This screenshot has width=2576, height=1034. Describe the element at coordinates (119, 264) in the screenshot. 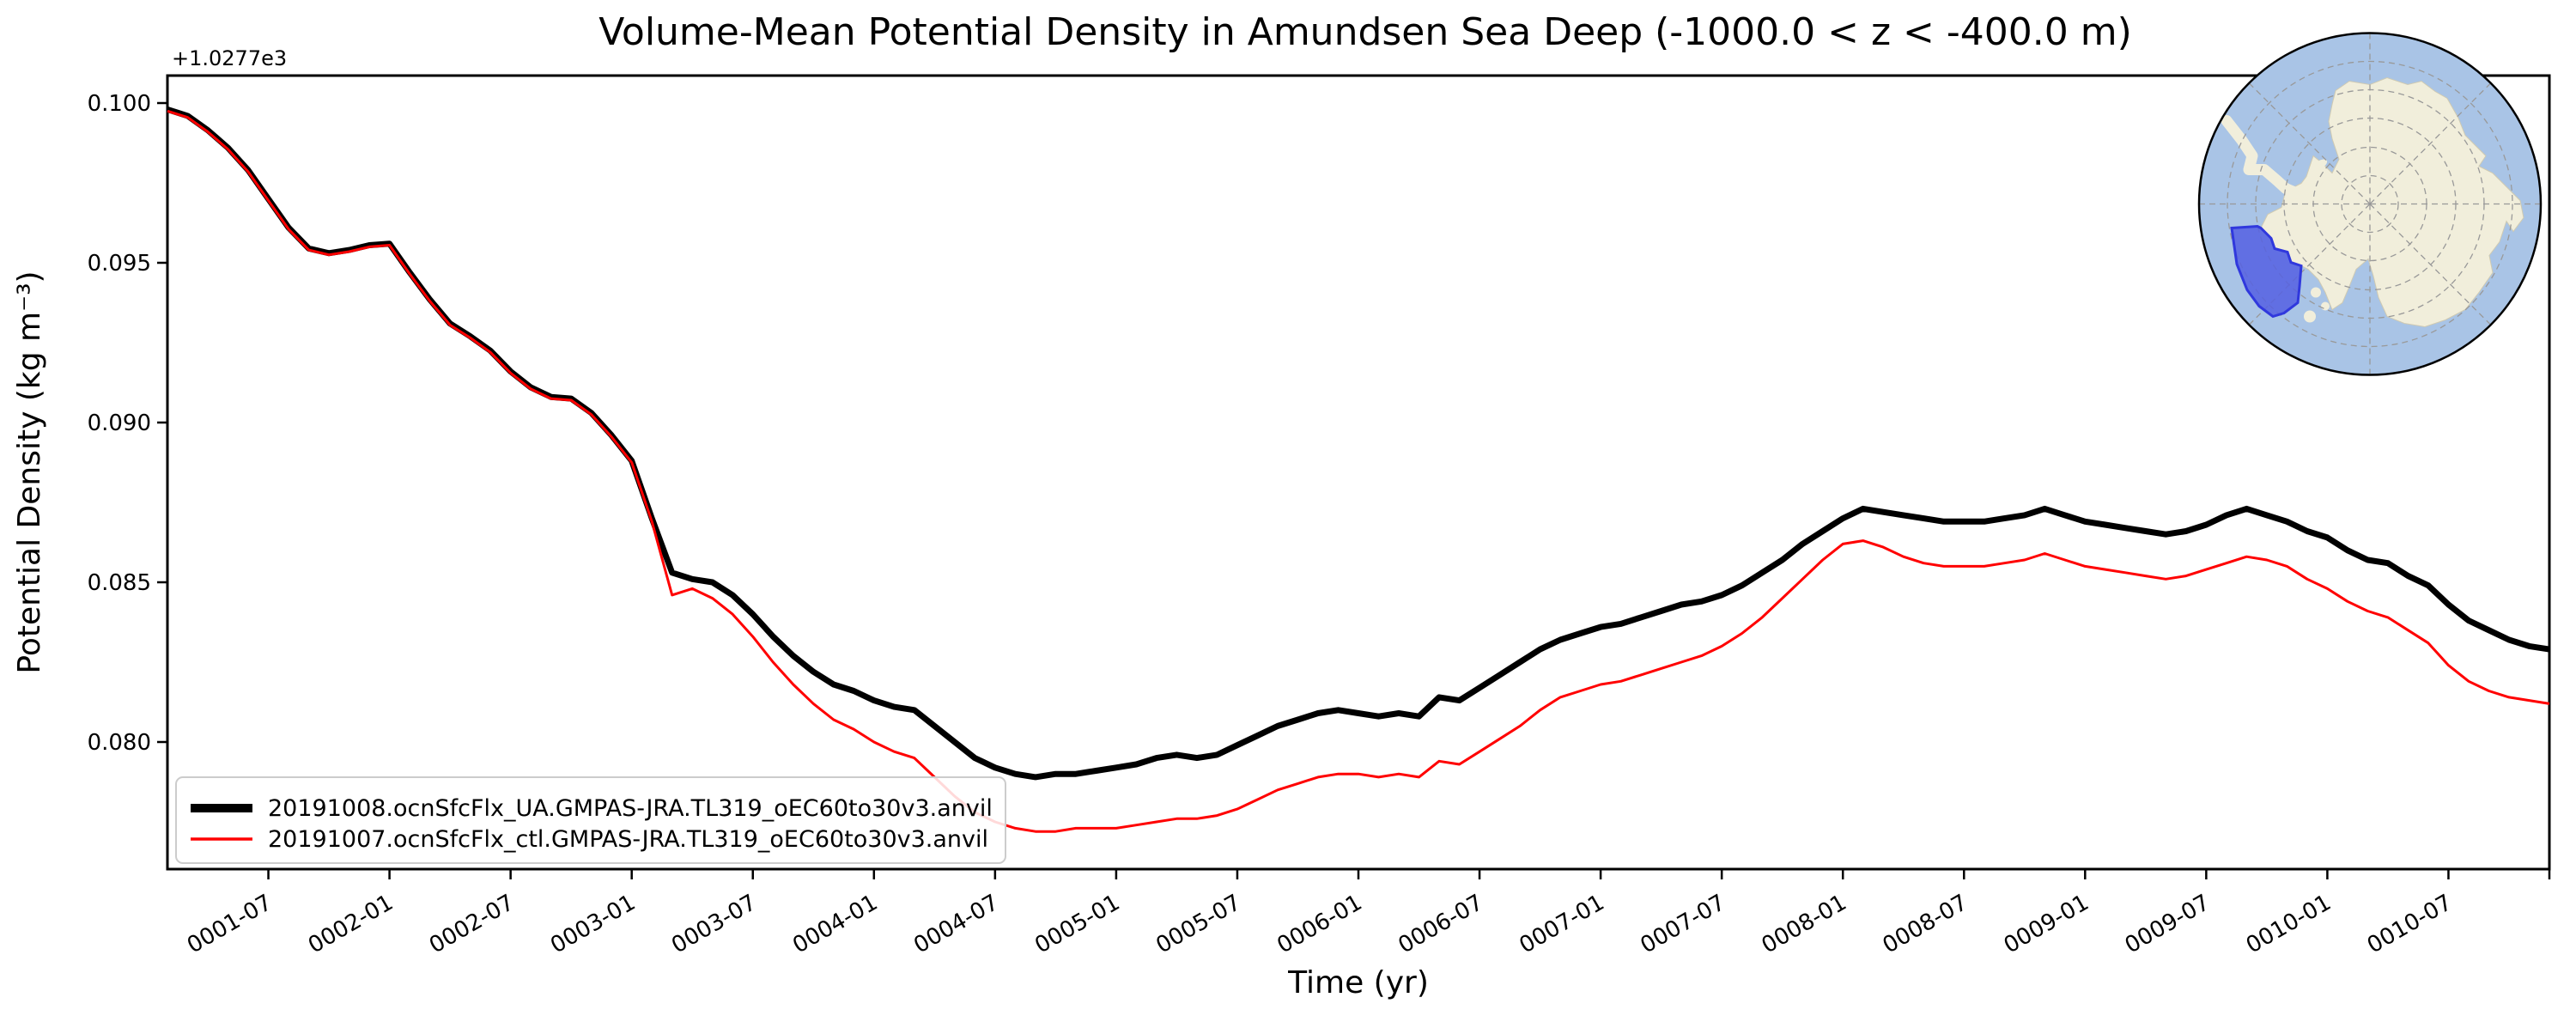

I see `y-tick-label: 0.095` at that location.